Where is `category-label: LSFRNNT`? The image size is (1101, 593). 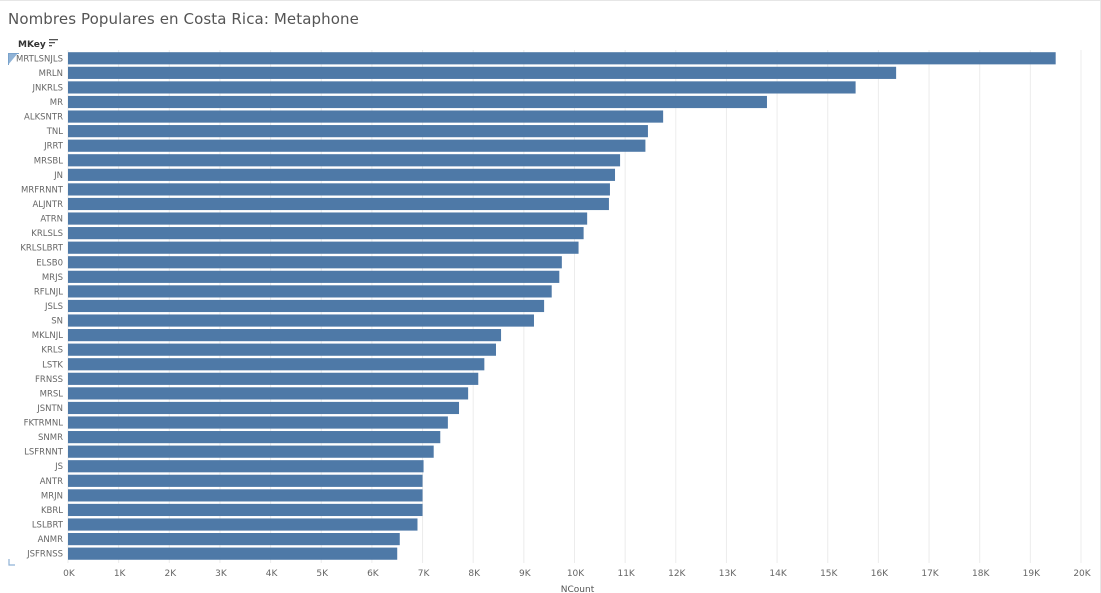 category-label: LSFRNNT is located at coordinates (44, 453).